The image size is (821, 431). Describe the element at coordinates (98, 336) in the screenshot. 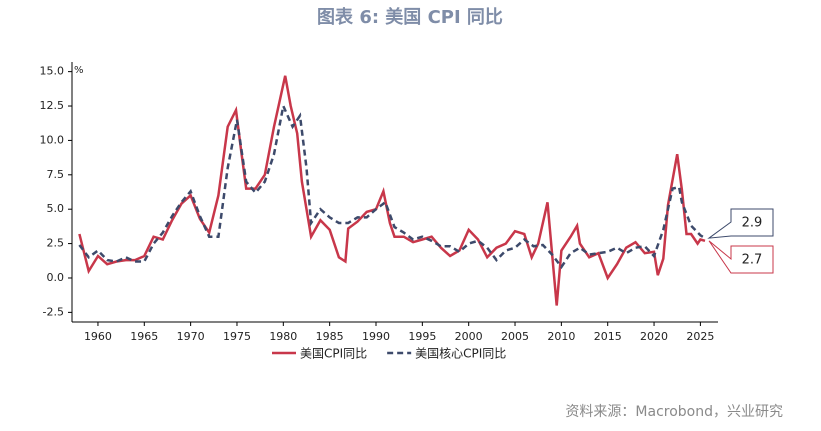

I see `x-tick-label: 1960` at that location.